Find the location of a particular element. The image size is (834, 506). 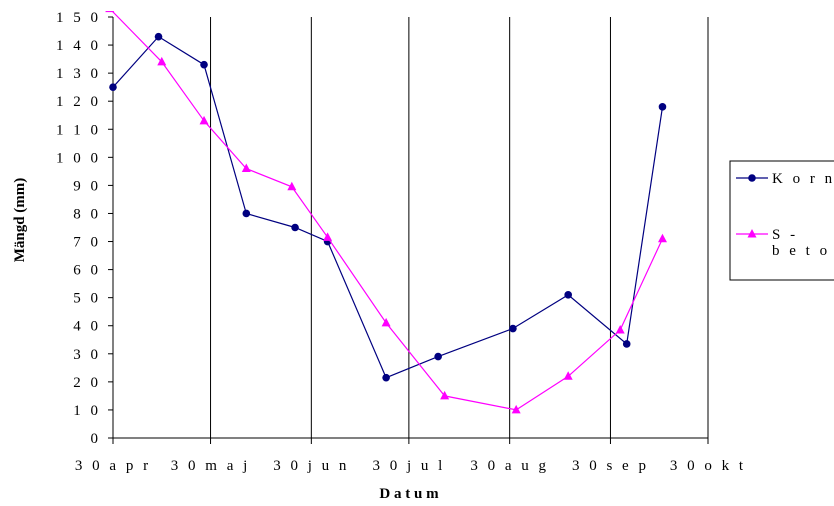

x-tick-label: 3 0 j u n is located at coordinates (311, 466).